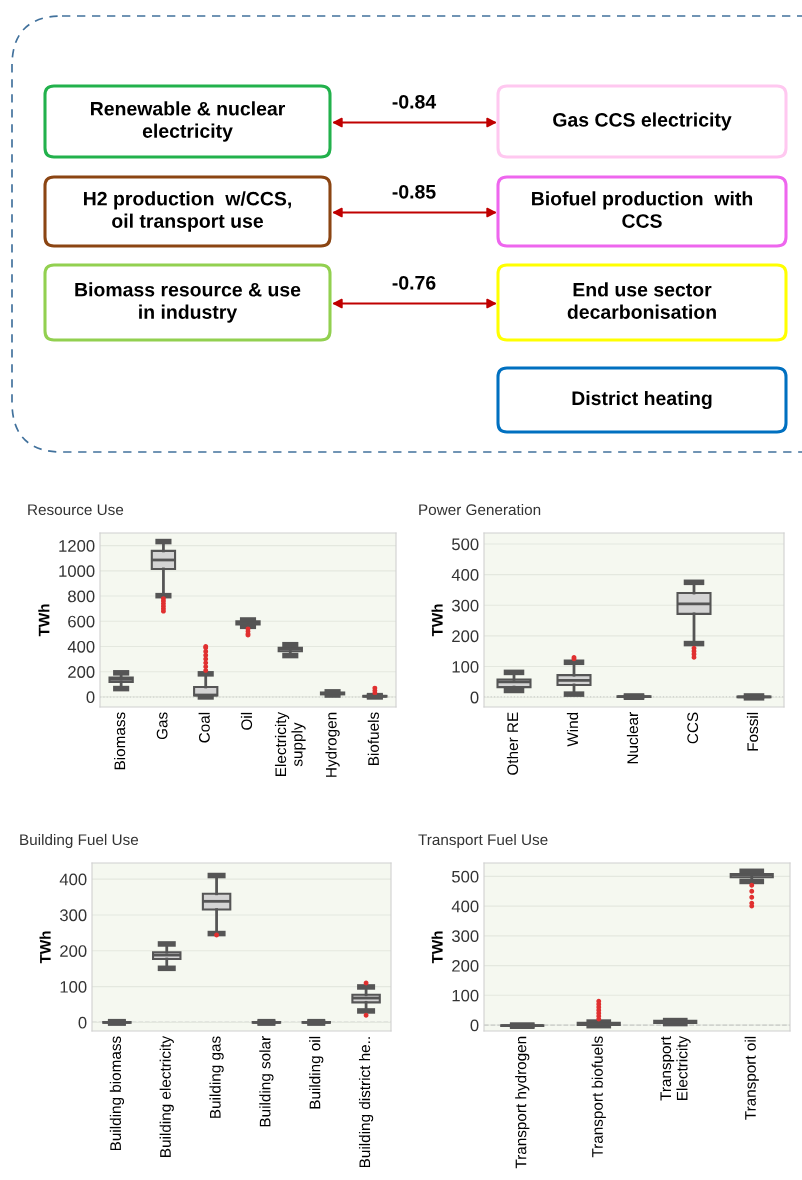  Describe the element at coordinates (117, 1093) in the screenshot. I see `x-tick-label: Building biomass` at that location.